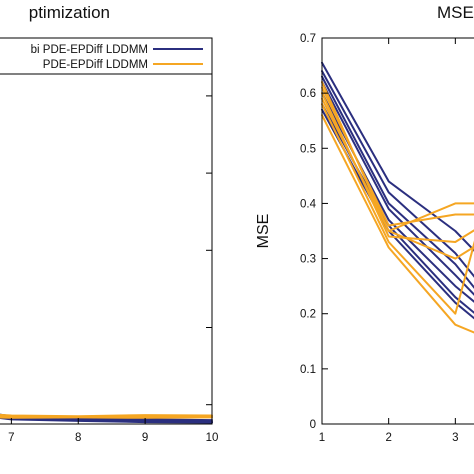 The width and height of the screenshot is (474, 474). Describe the element at coordinates (308, 315) in the screenshot. I see `right-y-tick-label-2: 0.2` at that location.